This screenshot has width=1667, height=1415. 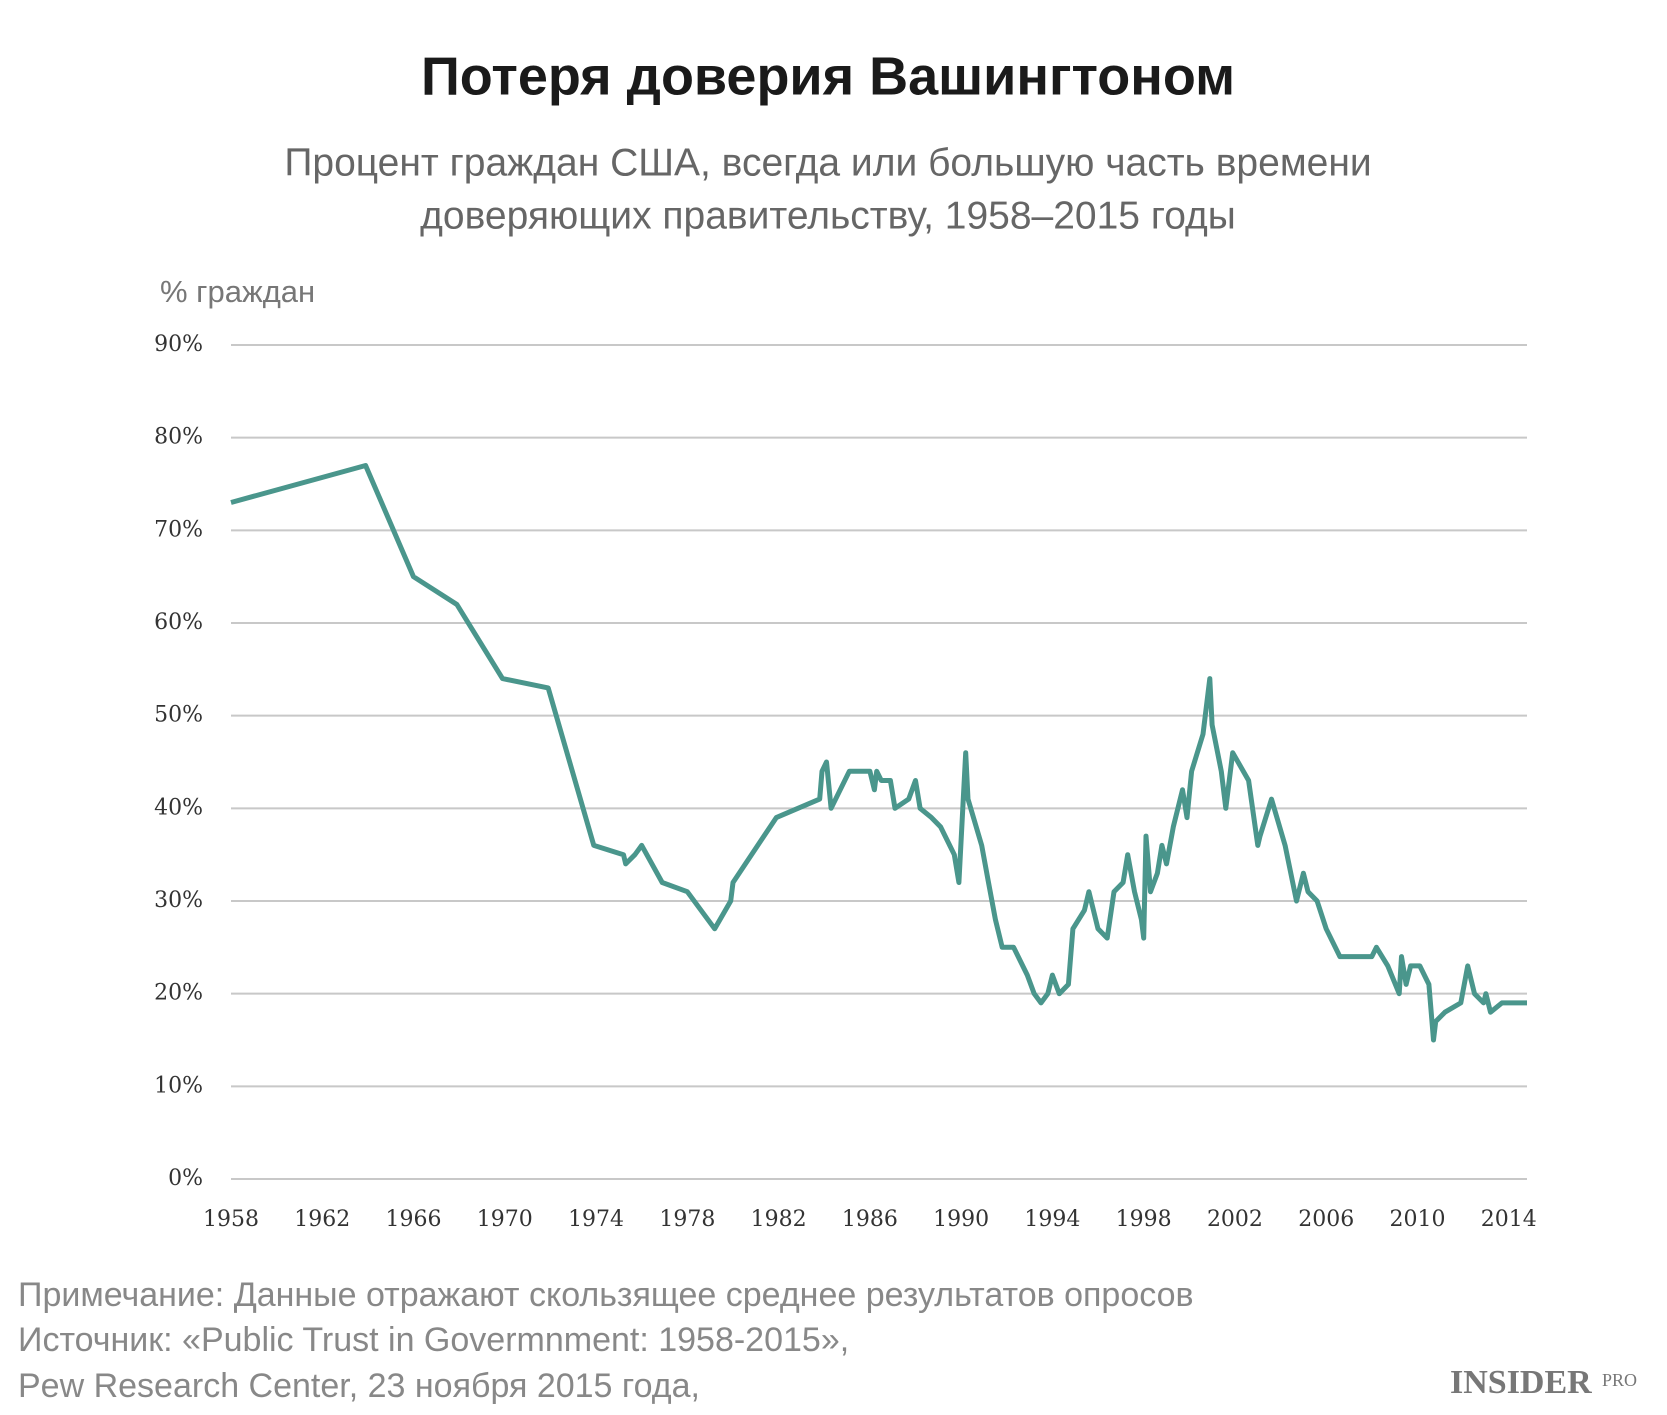 I want to click on x-tick-label: 1994, so click(x=1052, y=1219).